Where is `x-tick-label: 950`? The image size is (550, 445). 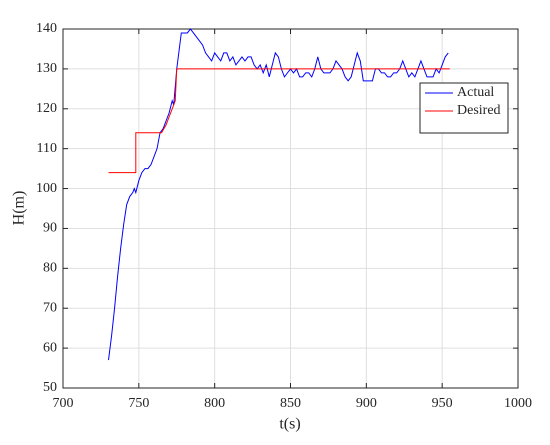
x-tick-label: 950 is located at coordinates (442, 403).